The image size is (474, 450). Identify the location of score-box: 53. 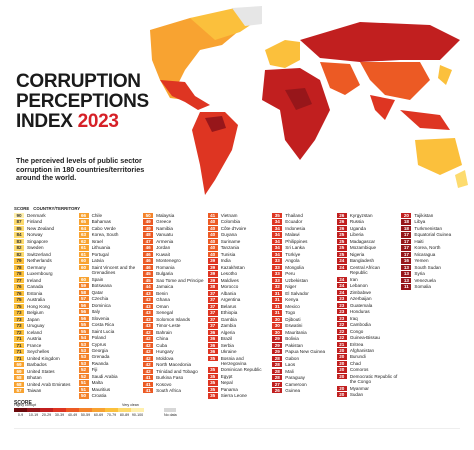
(83, 357).